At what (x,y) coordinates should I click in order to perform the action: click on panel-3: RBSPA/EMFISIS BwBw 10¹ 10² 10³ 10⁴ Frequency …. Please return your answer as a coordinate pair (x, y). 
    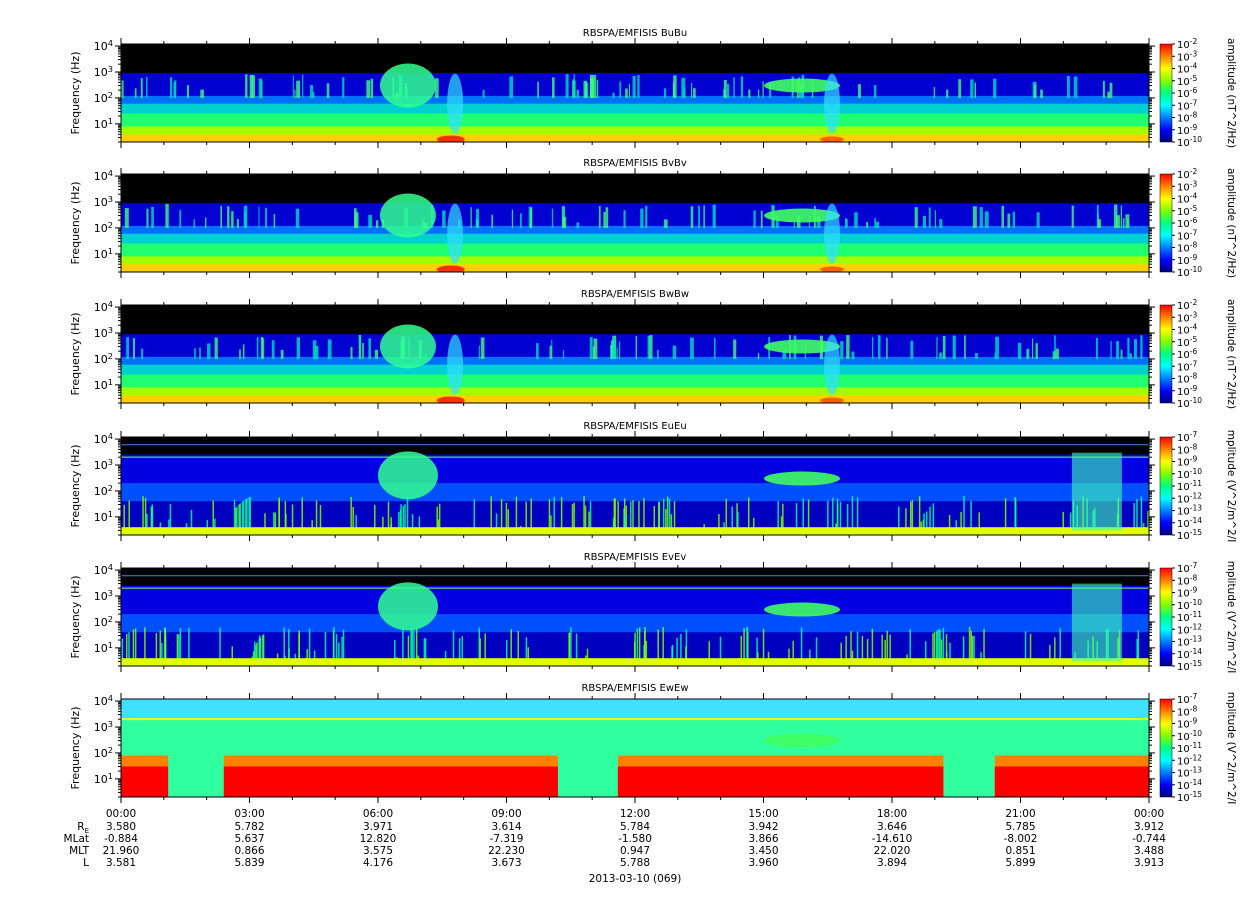
    Looking at the image, I should click on (653, 349).